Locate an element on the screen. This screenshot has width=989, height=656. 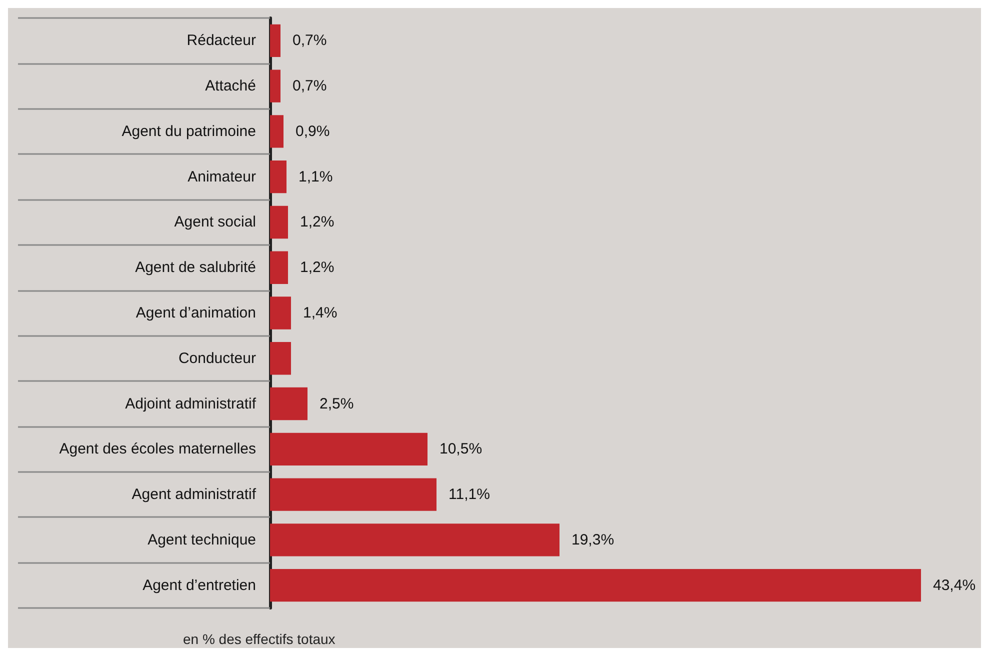
data-label: 43,4% is located at coordinates (954, 585).